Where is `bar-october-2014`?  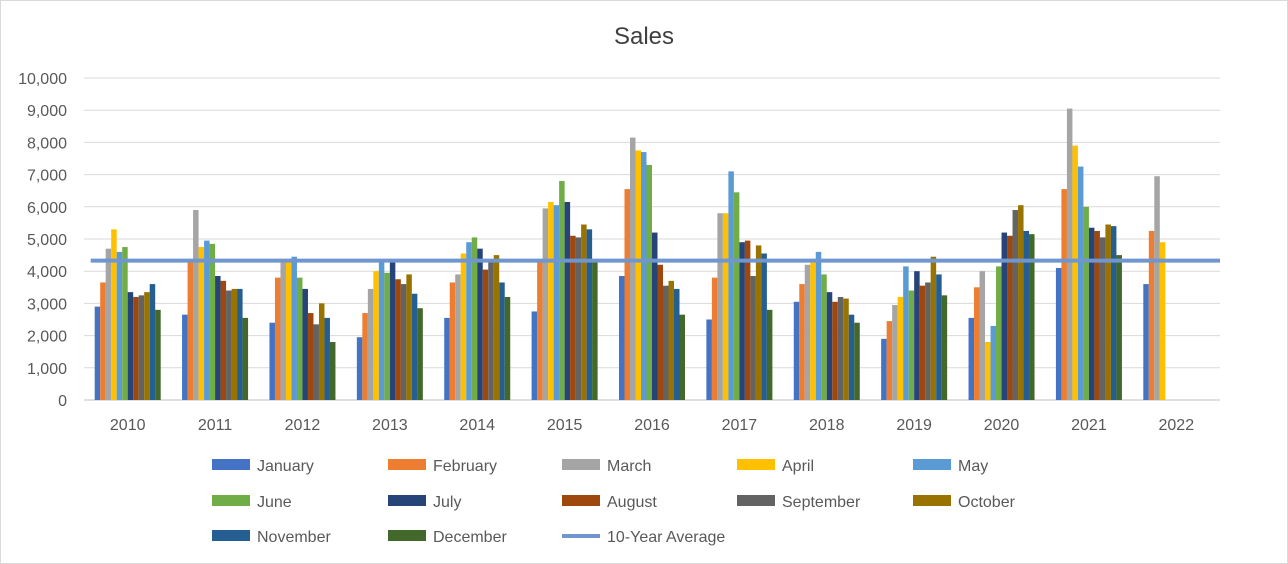
bar-october-2014 is located at coordinates (496, 327).